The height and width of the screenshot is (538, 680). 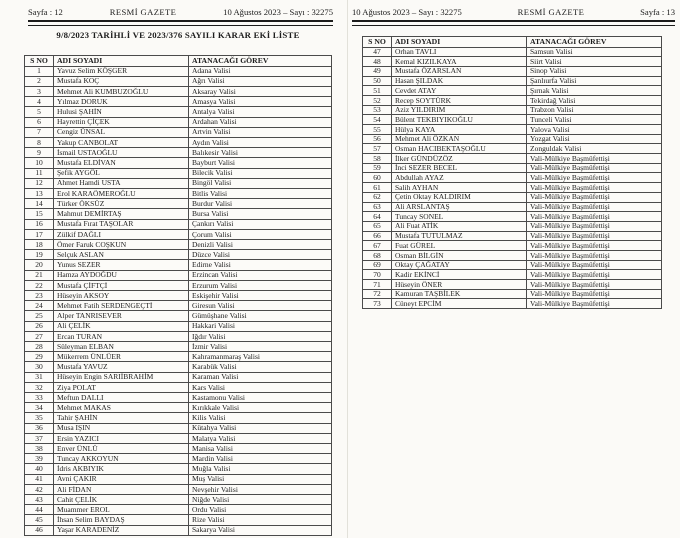 I want to click on table-cell: 71, so click(x=377, y=284).